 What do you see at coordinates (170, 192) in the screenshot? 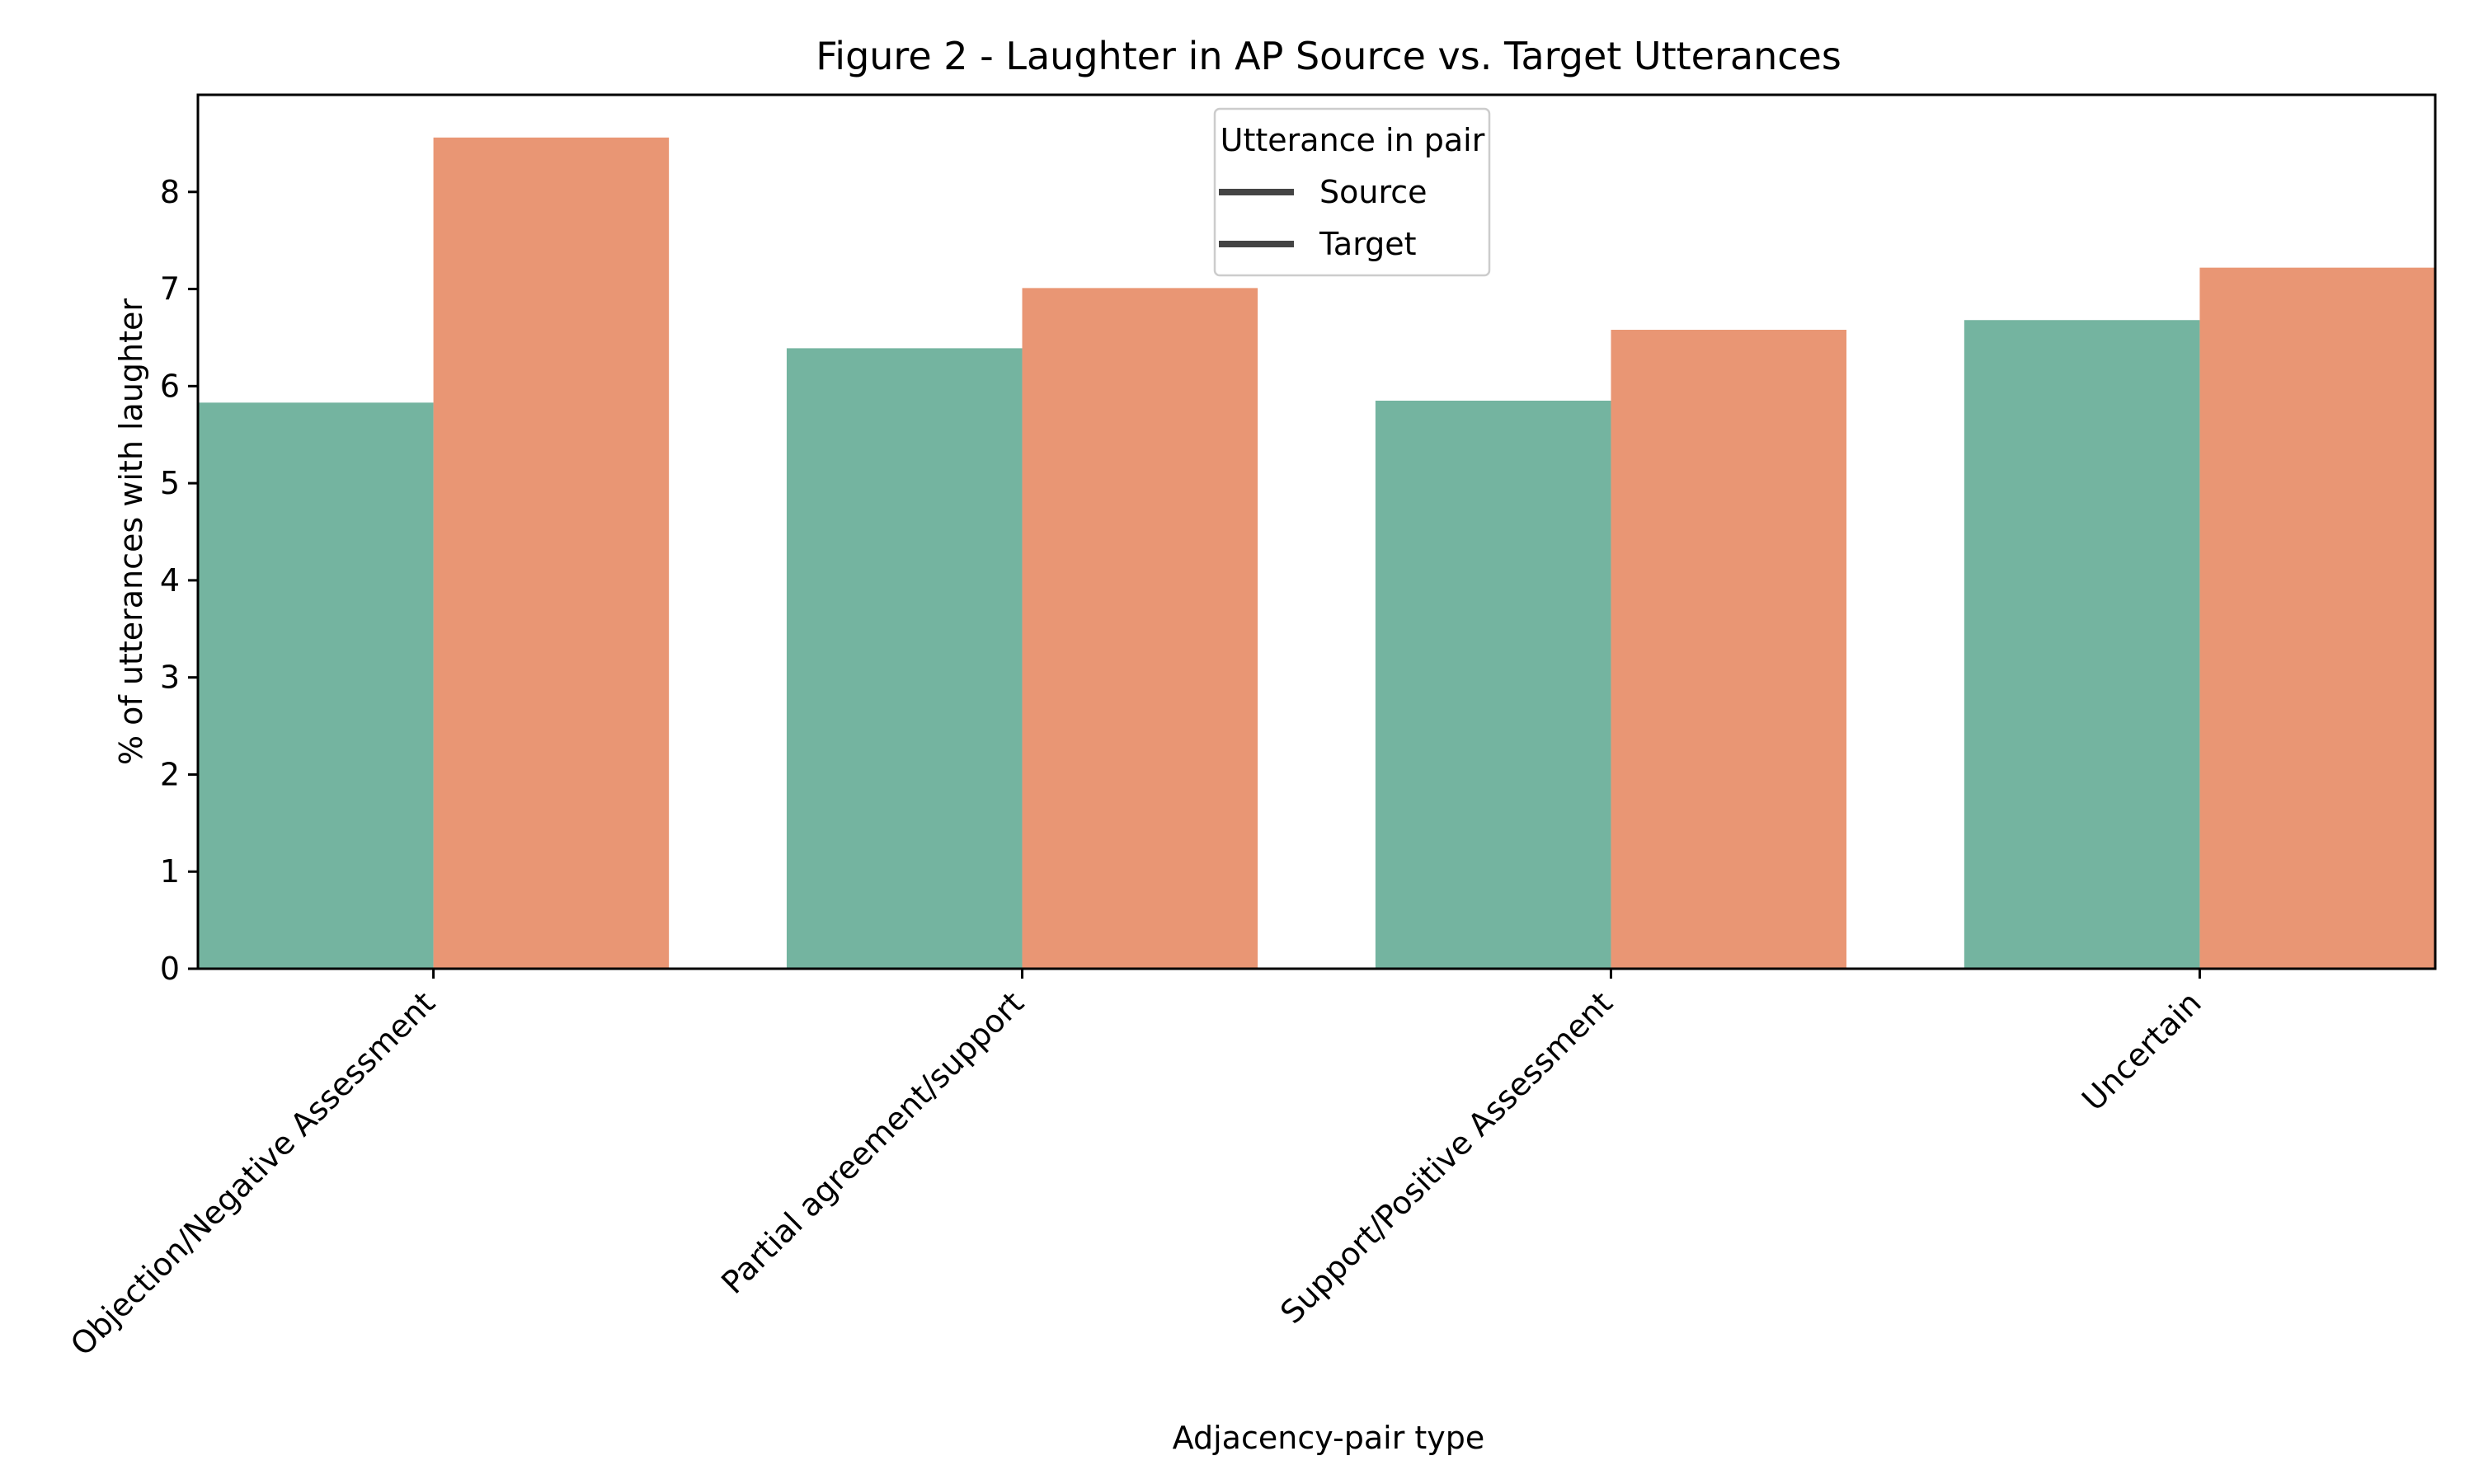
I see `y-tick-label: 8` at bounding box center [170, 192].